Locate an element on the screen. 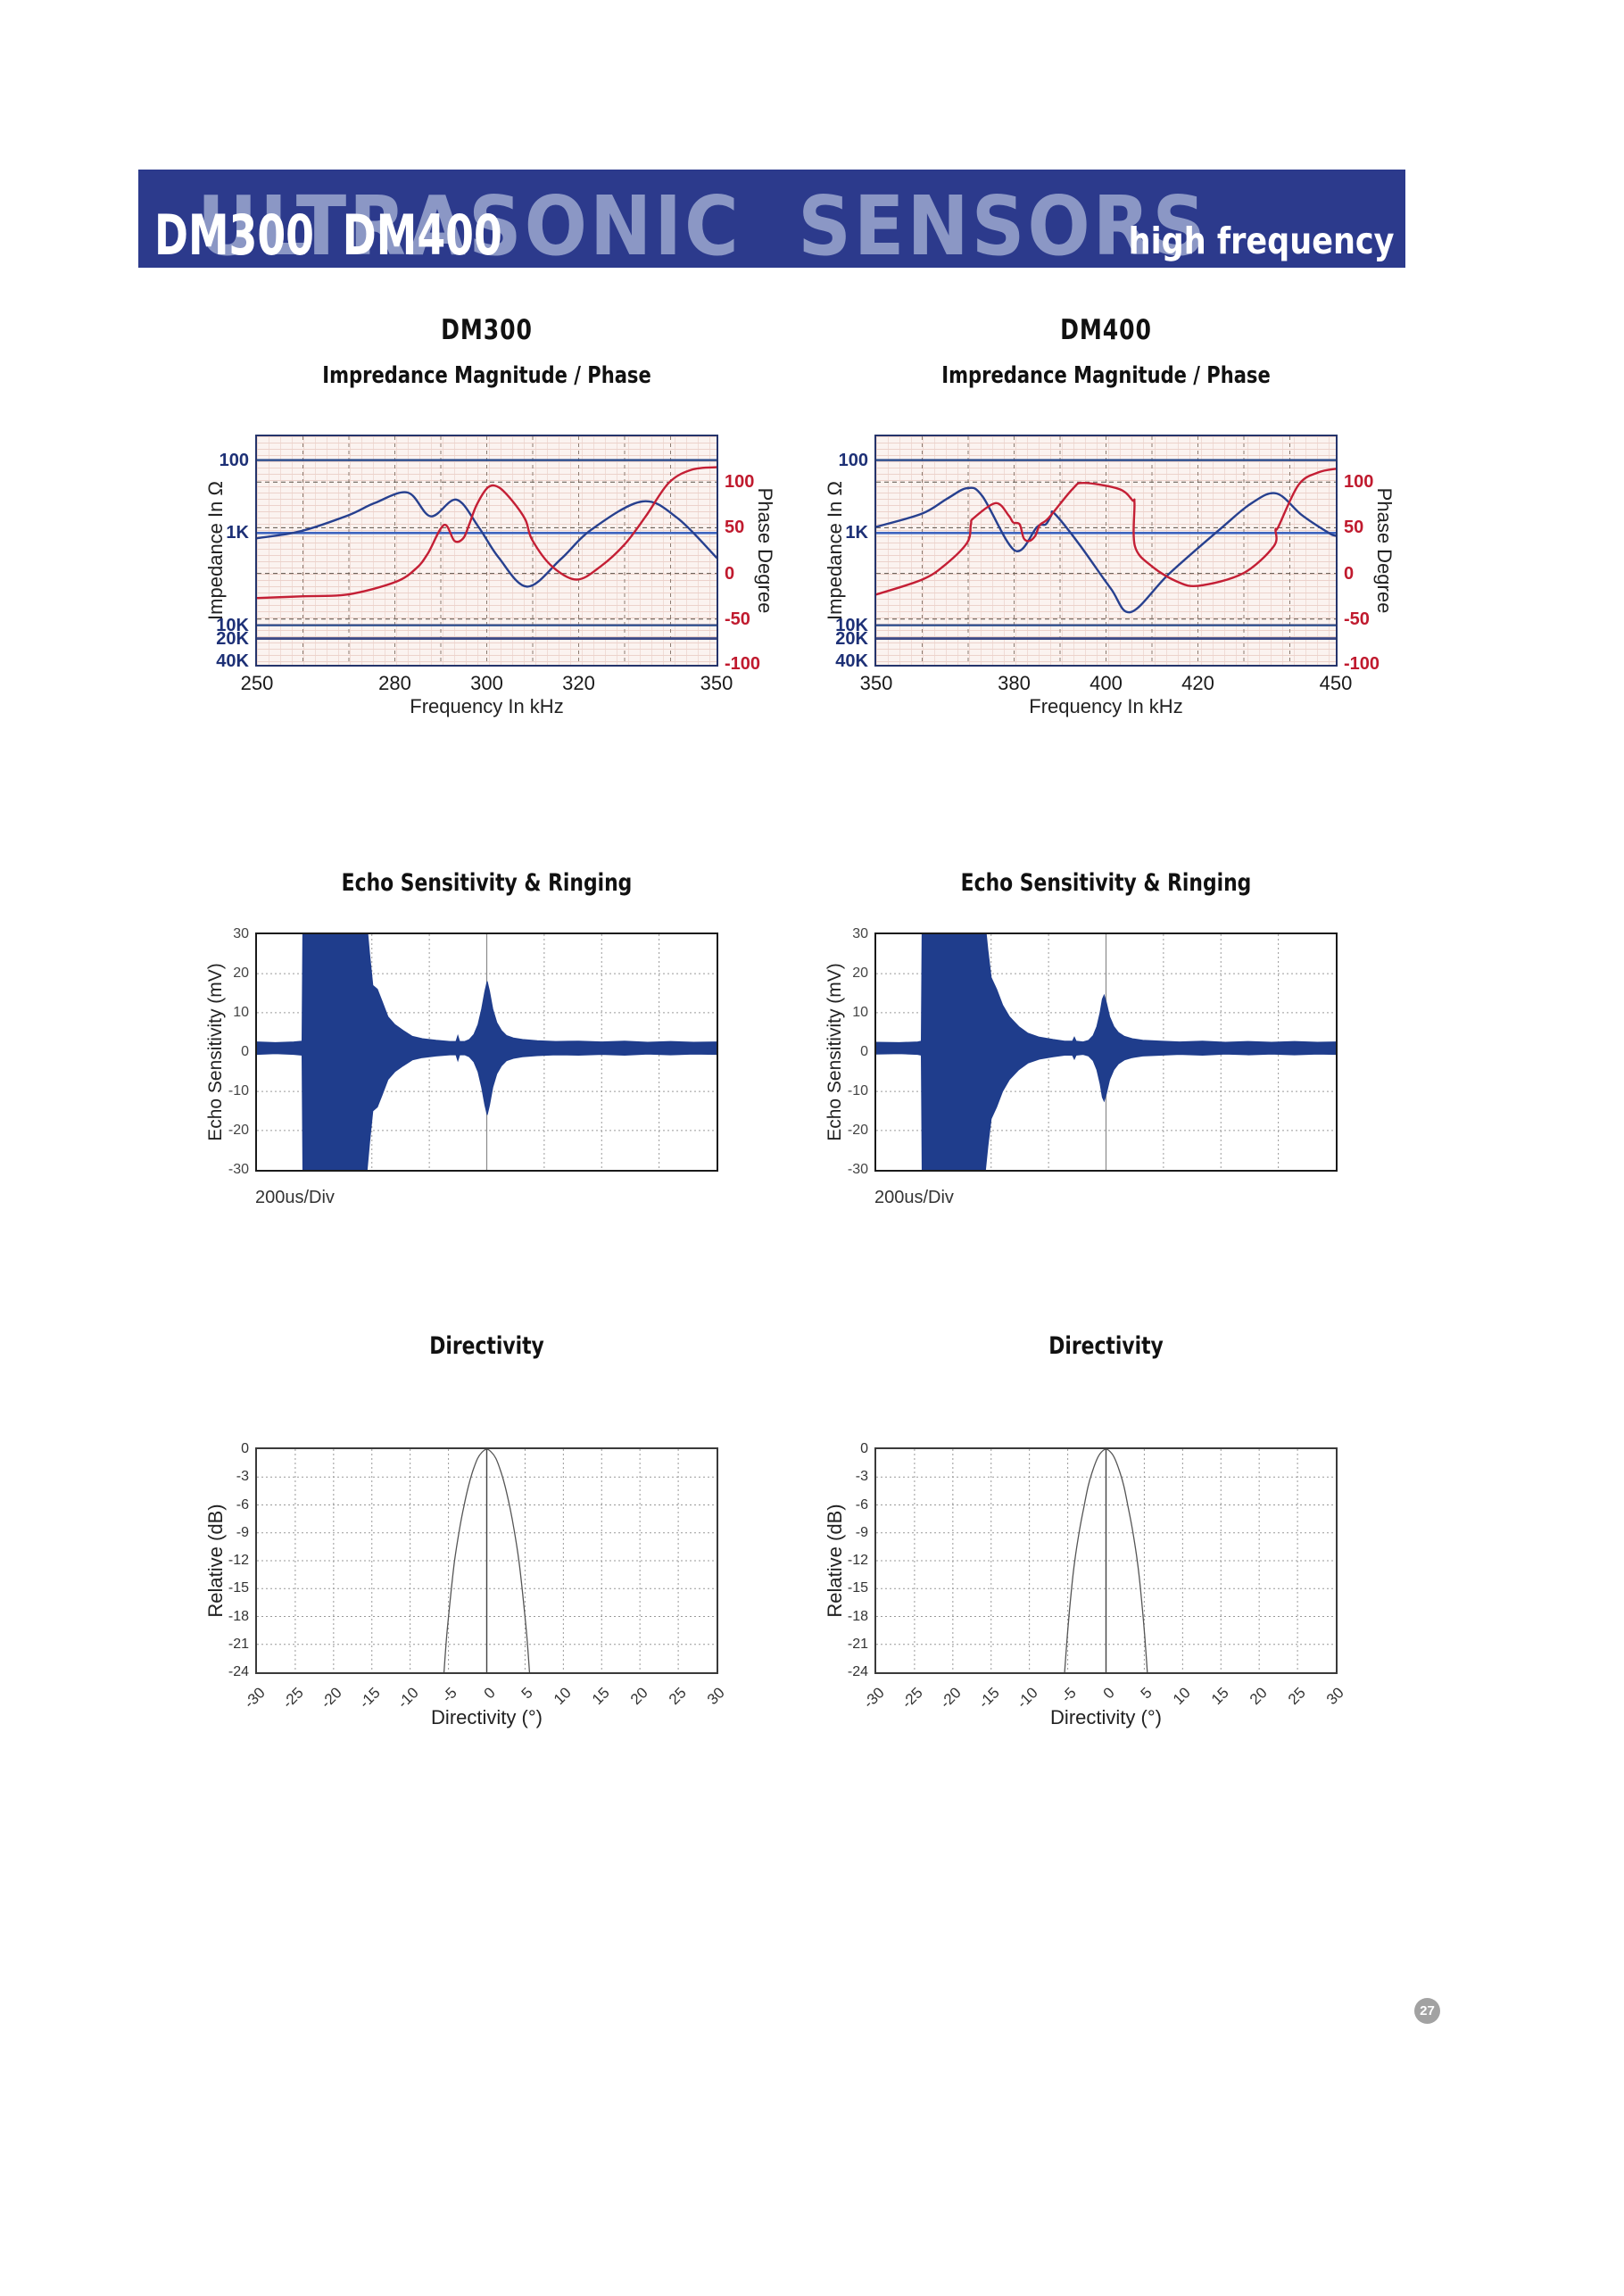 The image size is (1624, 2296). axis-tick-label: 250 is located at coordinates (257, 683).